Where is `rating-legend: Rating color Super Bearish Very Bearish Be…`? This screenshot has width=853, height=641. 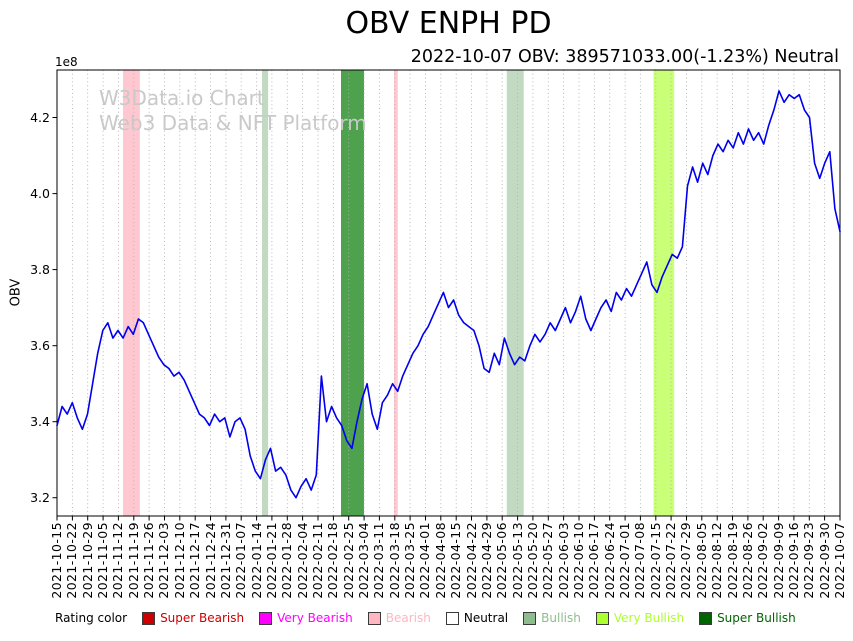
rating-legend: Rating color Super Bearish Very Bearish Be… is located at coordinates (451, 618).